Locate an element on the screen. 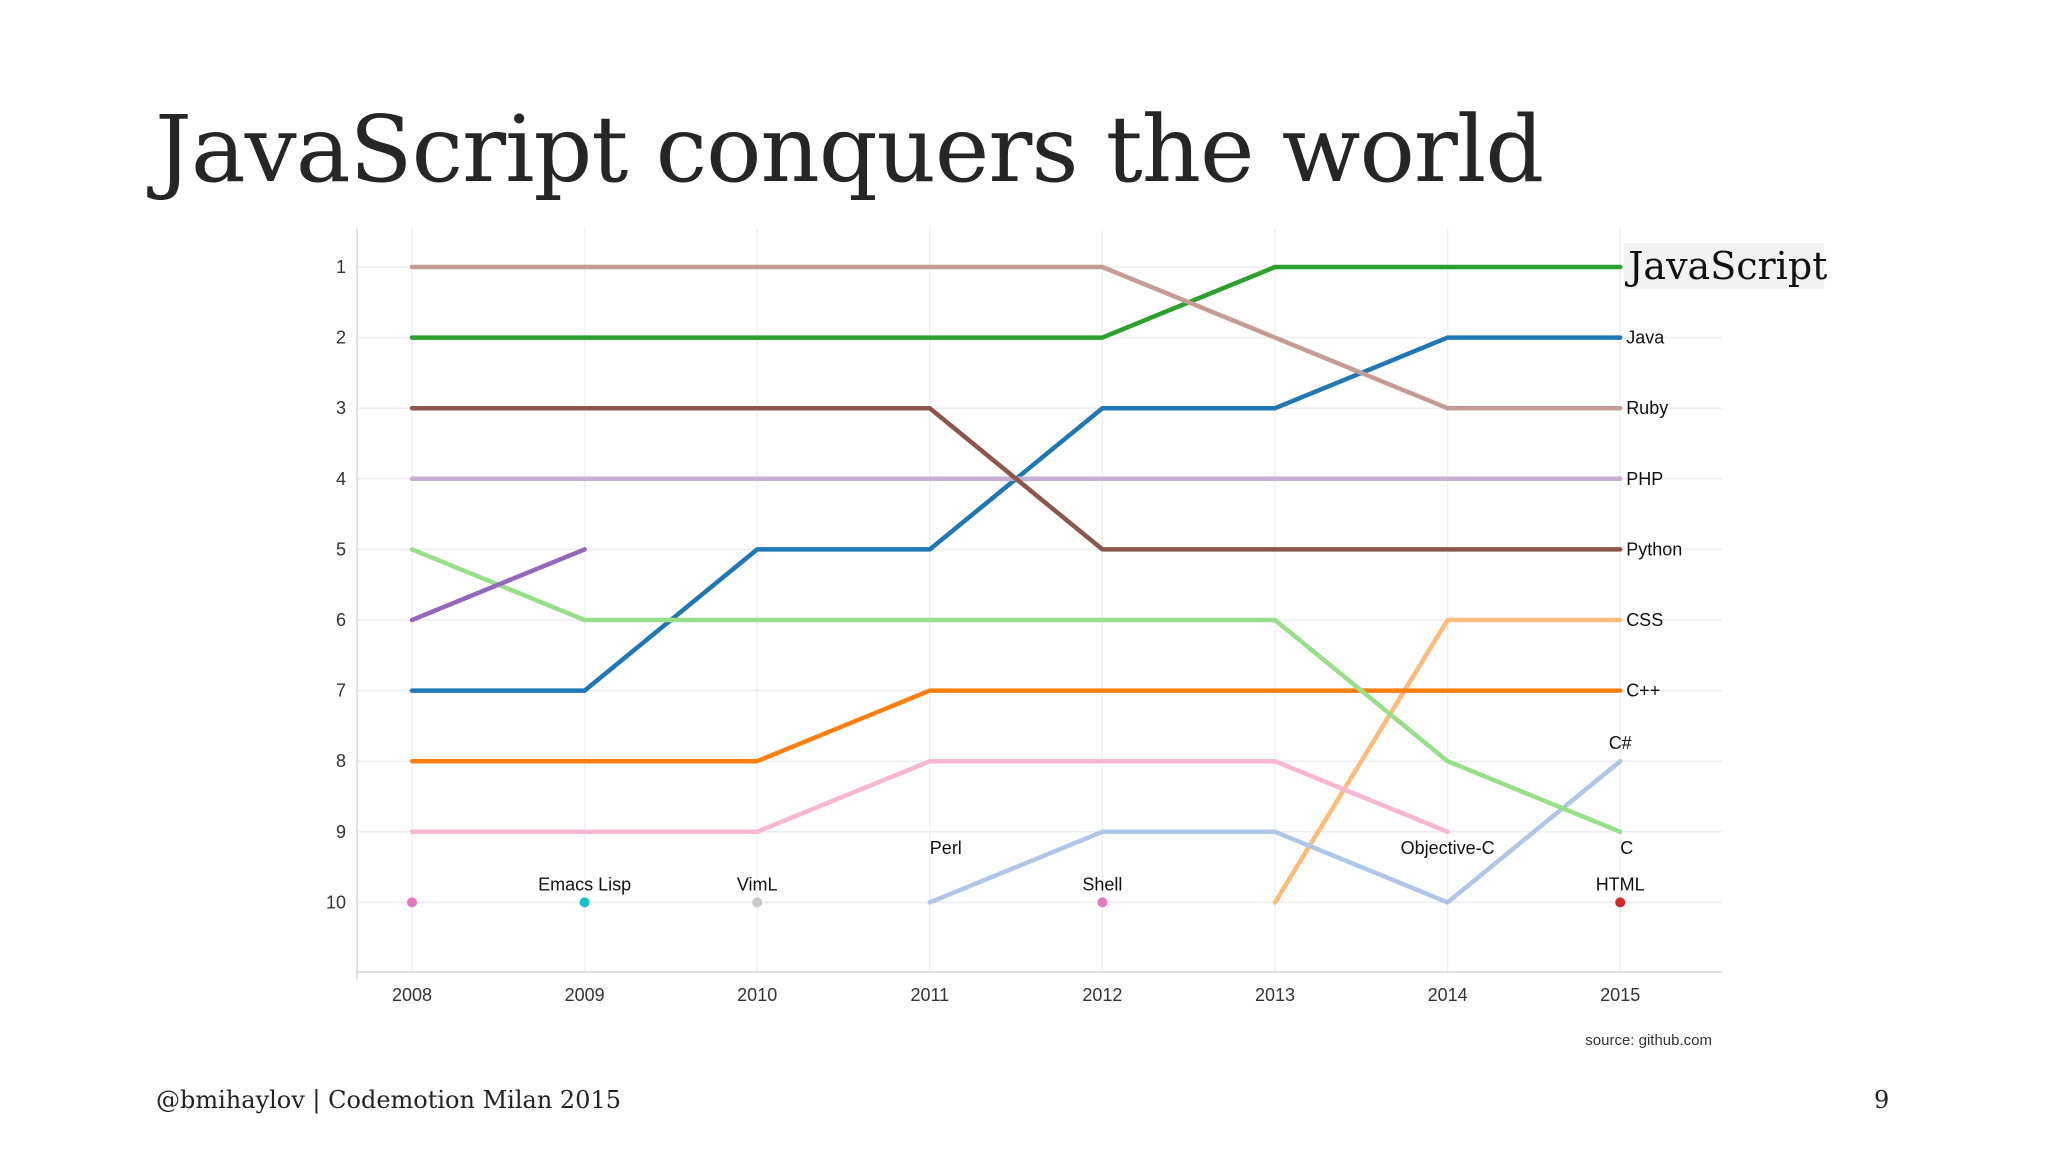 This screenshot has height=1152, width=2048. y-tick-label: 10 is located at coordinates (336, 902).